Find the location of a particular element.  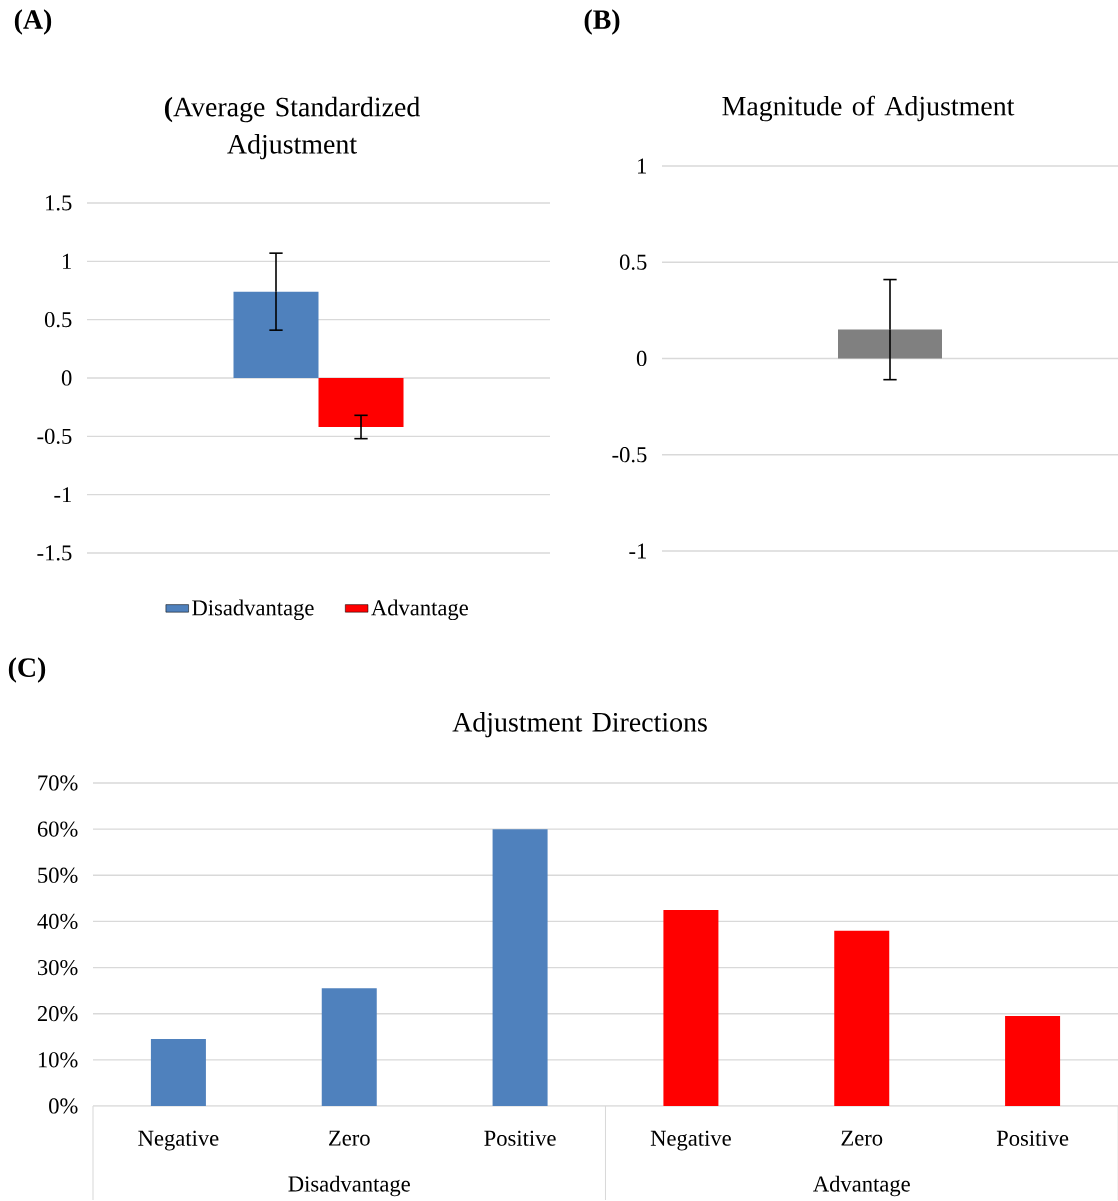

legend-label: Disadvantage is located at coordinates (253, 610).